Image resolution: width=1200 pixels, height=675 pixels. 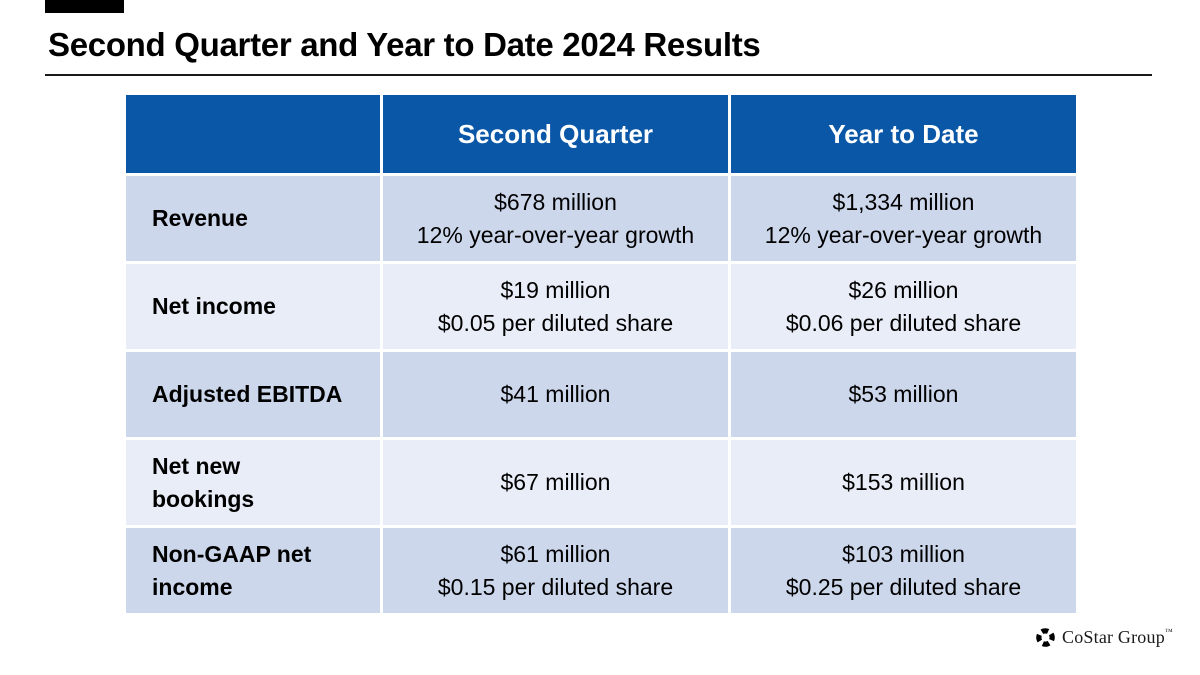 What do you see at coordinates (554, 569) in the screenshot?
I see `cell-second-quarter: $61 million $0.15 per diluted share` at bounding box center [554, 569].